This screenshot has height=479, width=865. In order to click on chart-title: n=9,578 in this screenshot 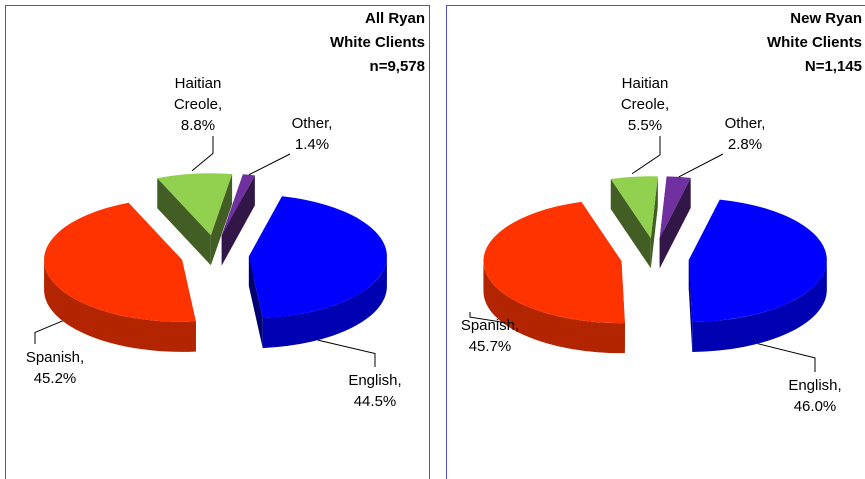, I will do `click(397, 66)`.